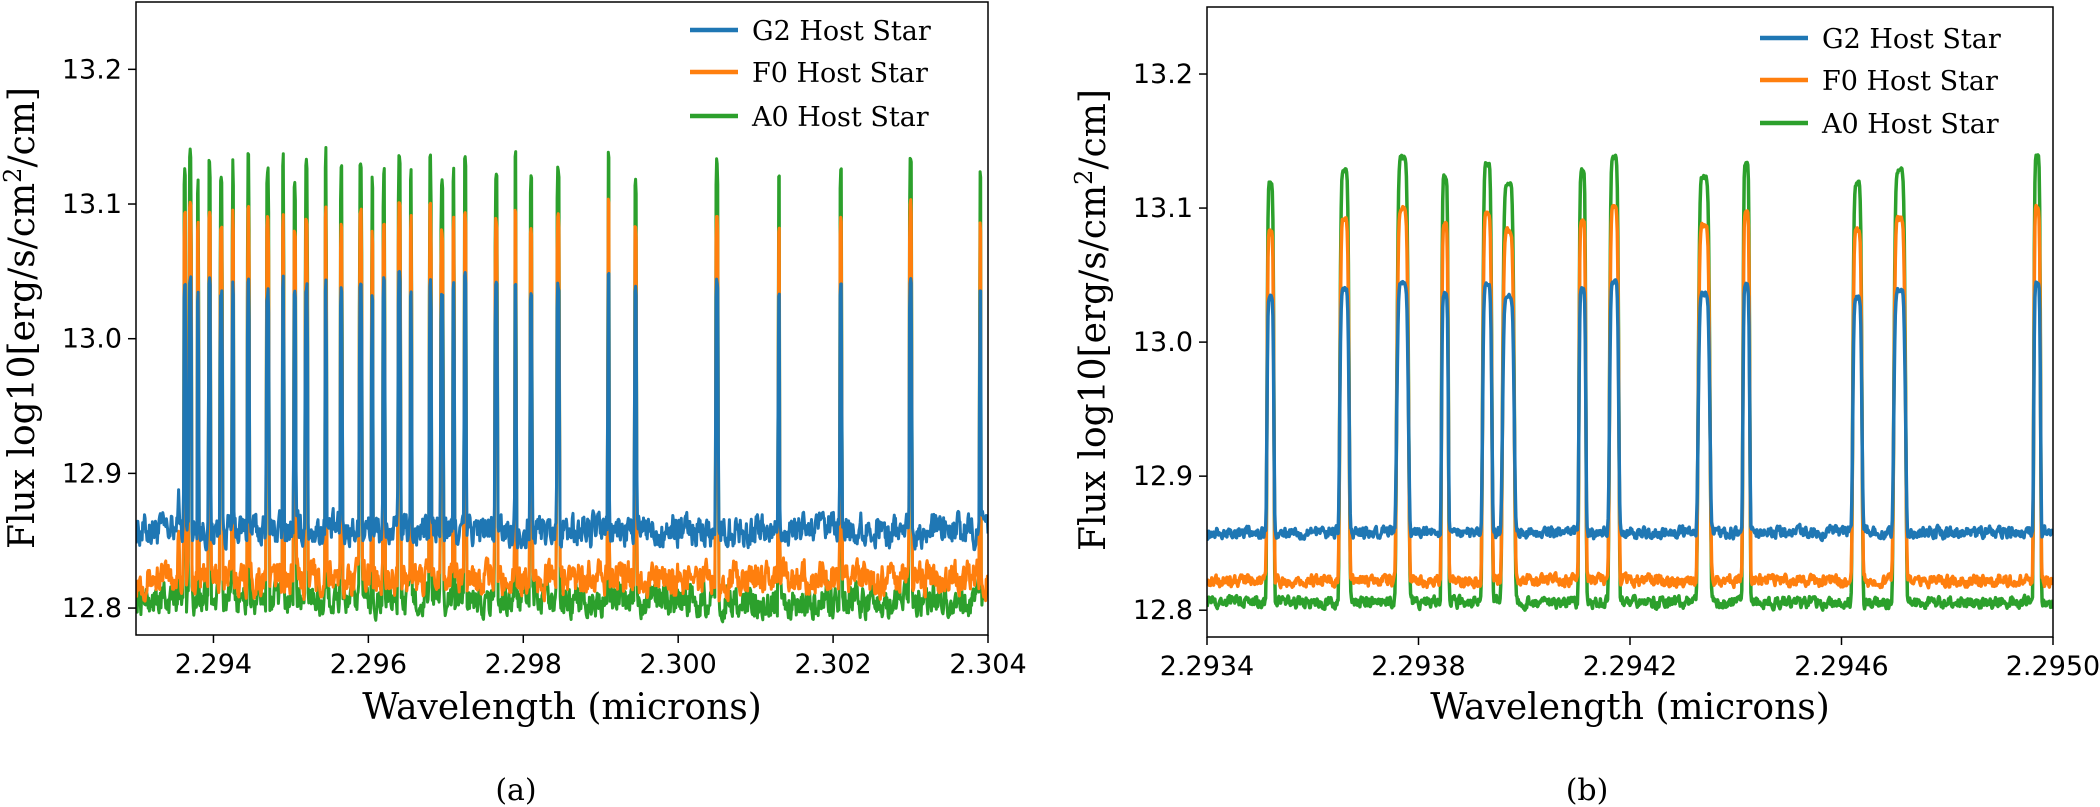 The width and height of the screenshot is (2100, 807). I want to click on panel-b-y-ticks: 12.8 12.9 13.0 13.1 13.2, so click(1170, 342).